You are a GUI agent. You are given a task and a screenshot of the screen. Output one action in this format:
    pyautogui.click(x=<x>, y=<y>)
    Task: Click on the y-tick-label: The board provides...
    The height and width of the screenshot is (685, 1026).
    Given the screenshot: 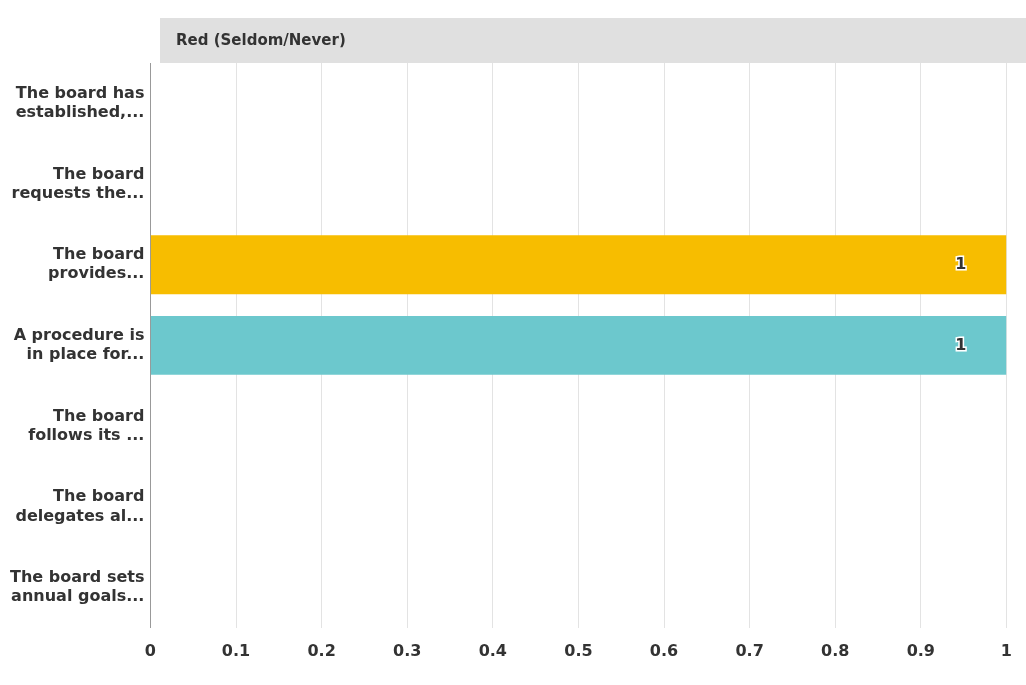 What is the action you would take?
    pyautogui.click(x=96, y=263)
    